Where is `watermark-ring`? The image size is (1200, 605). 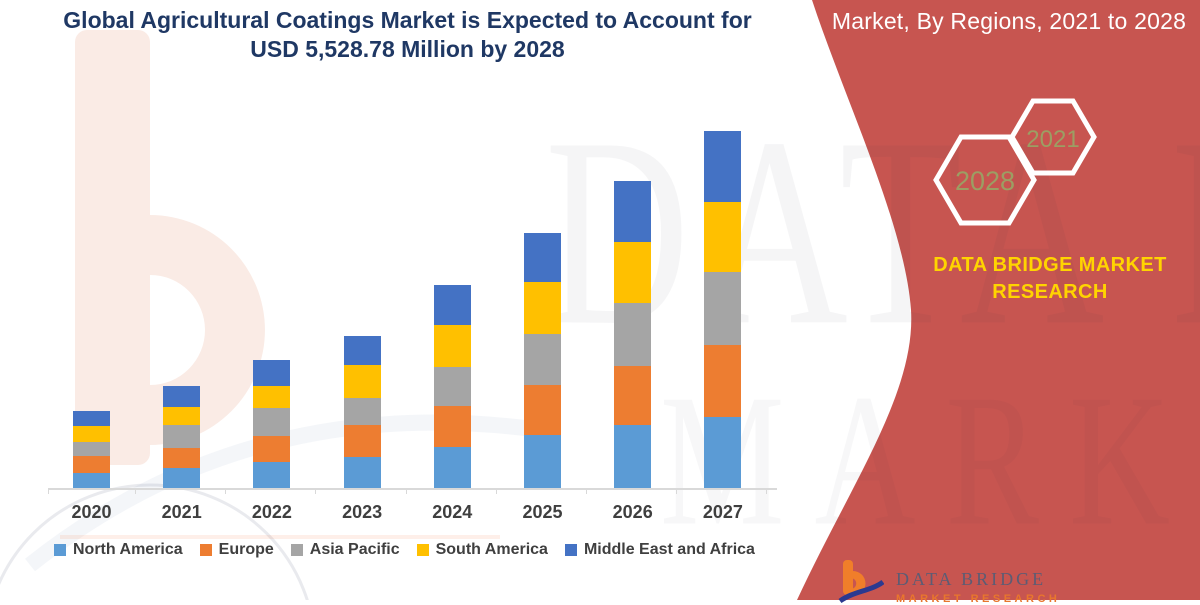
watermark-ring is located at coordinates (154, 541).